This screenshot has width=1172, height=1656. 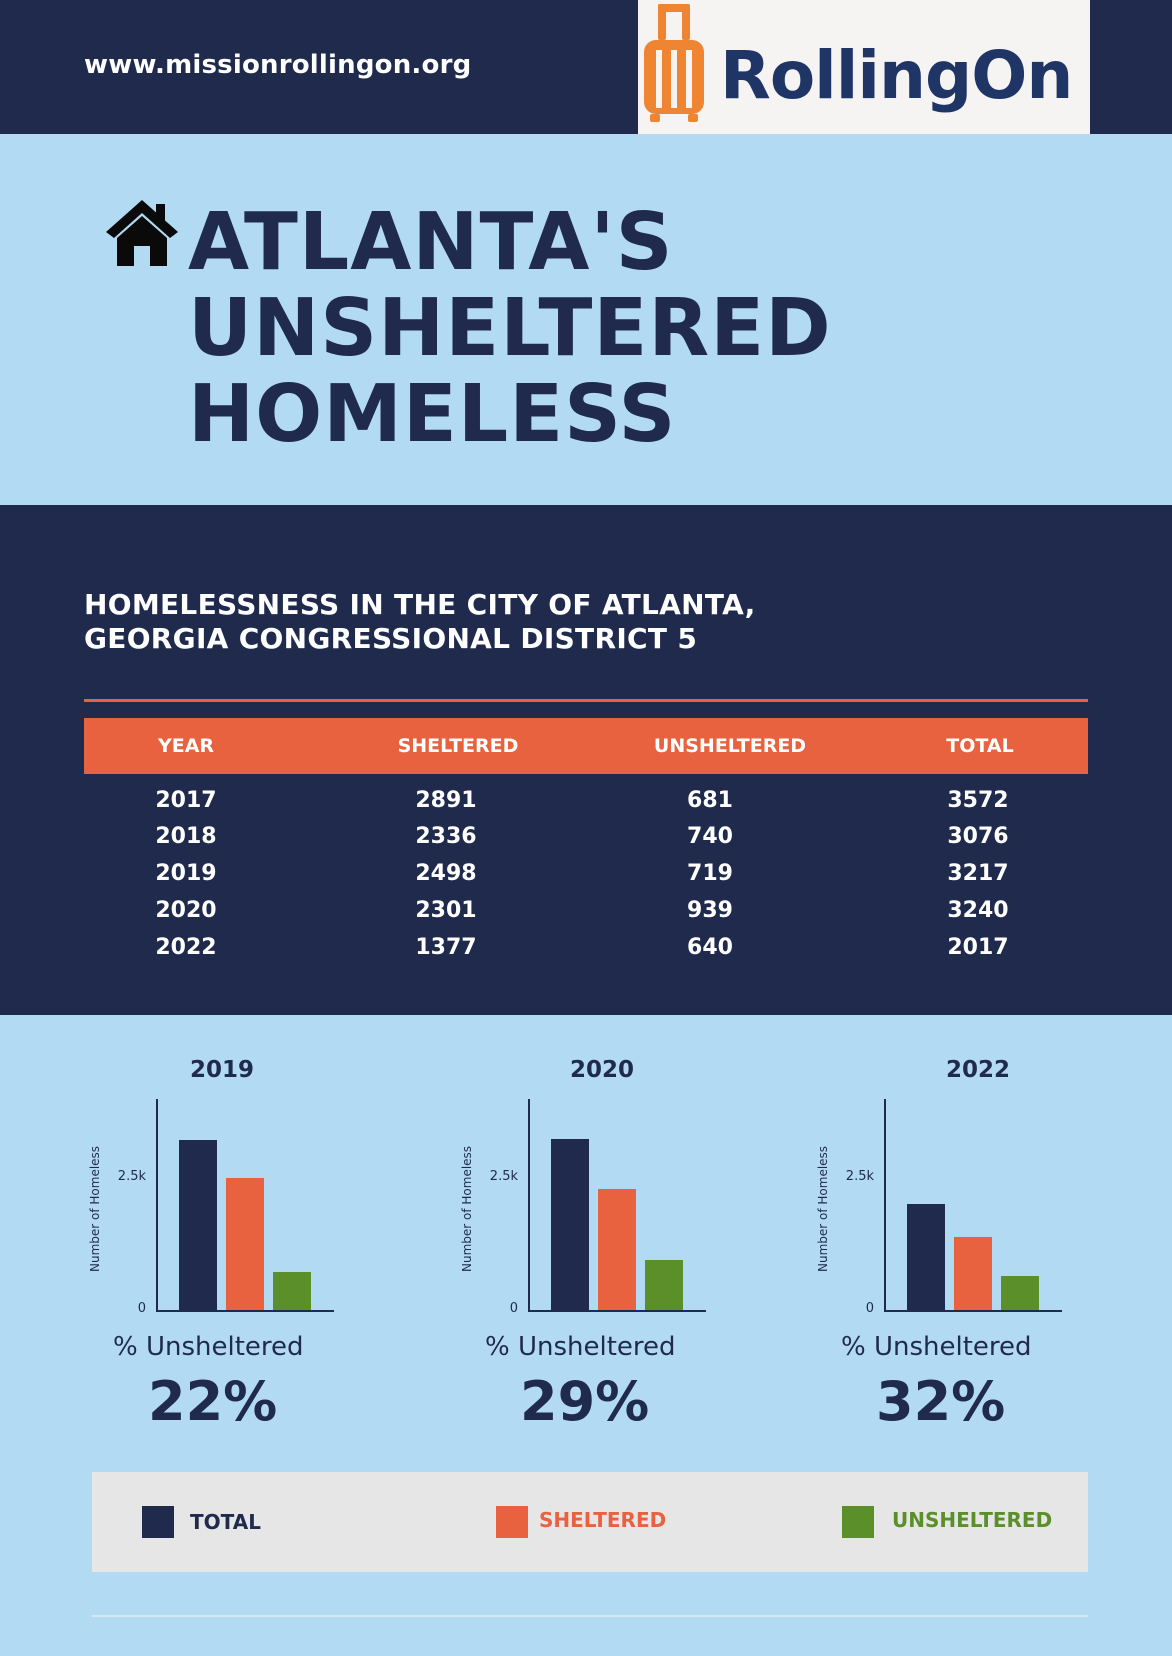 I want to click on table-cell-sheltered: 2336, so click(x=446, y=836).